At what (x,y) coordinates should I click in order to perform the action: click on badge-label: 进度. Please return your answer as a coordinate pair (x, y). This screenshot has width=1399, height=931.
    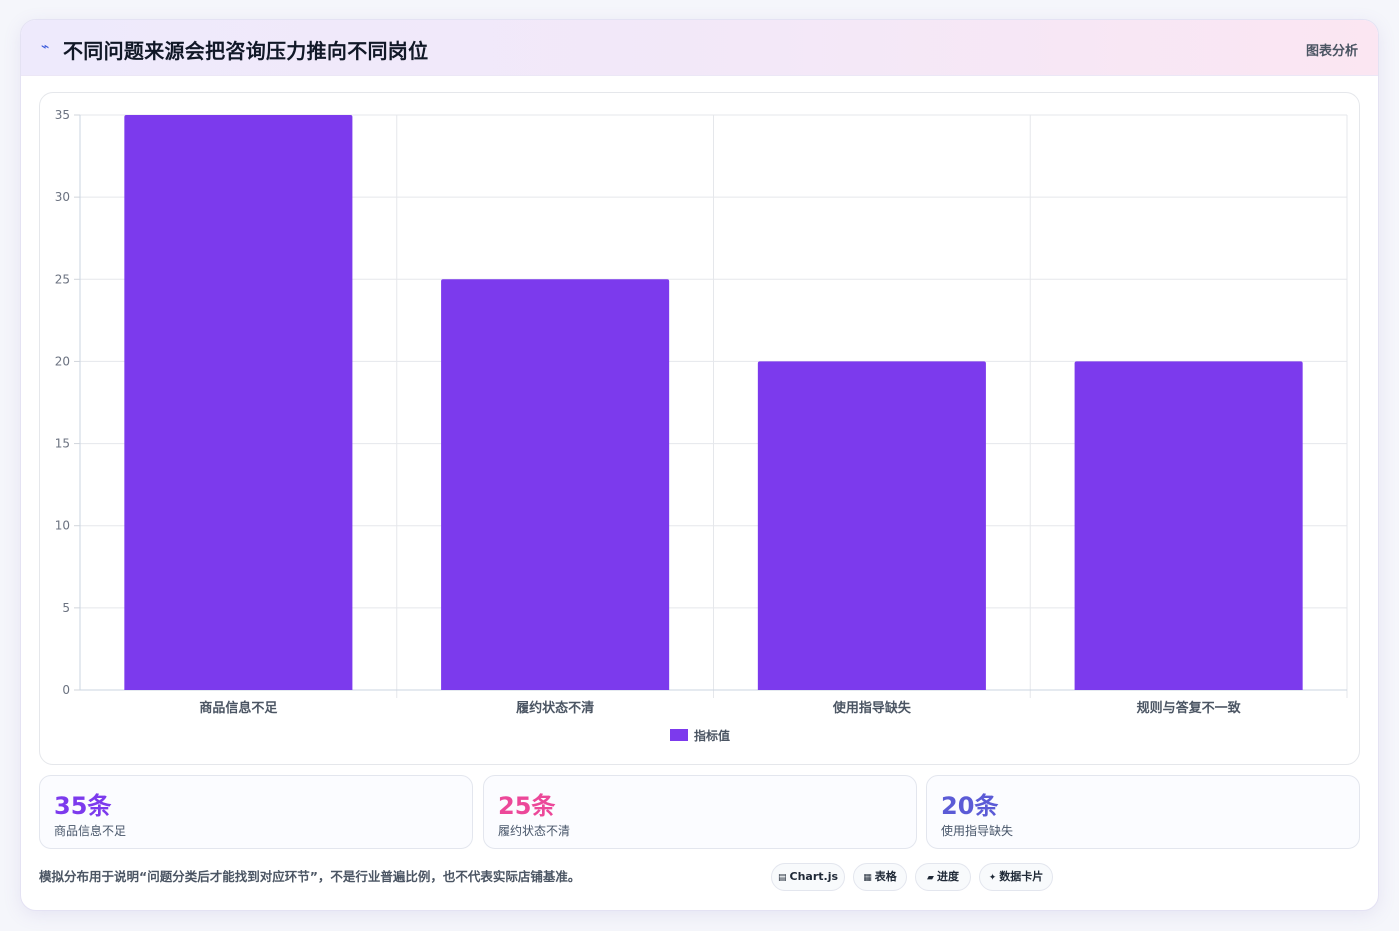
    Looking at the image, I should click on (947, 876).